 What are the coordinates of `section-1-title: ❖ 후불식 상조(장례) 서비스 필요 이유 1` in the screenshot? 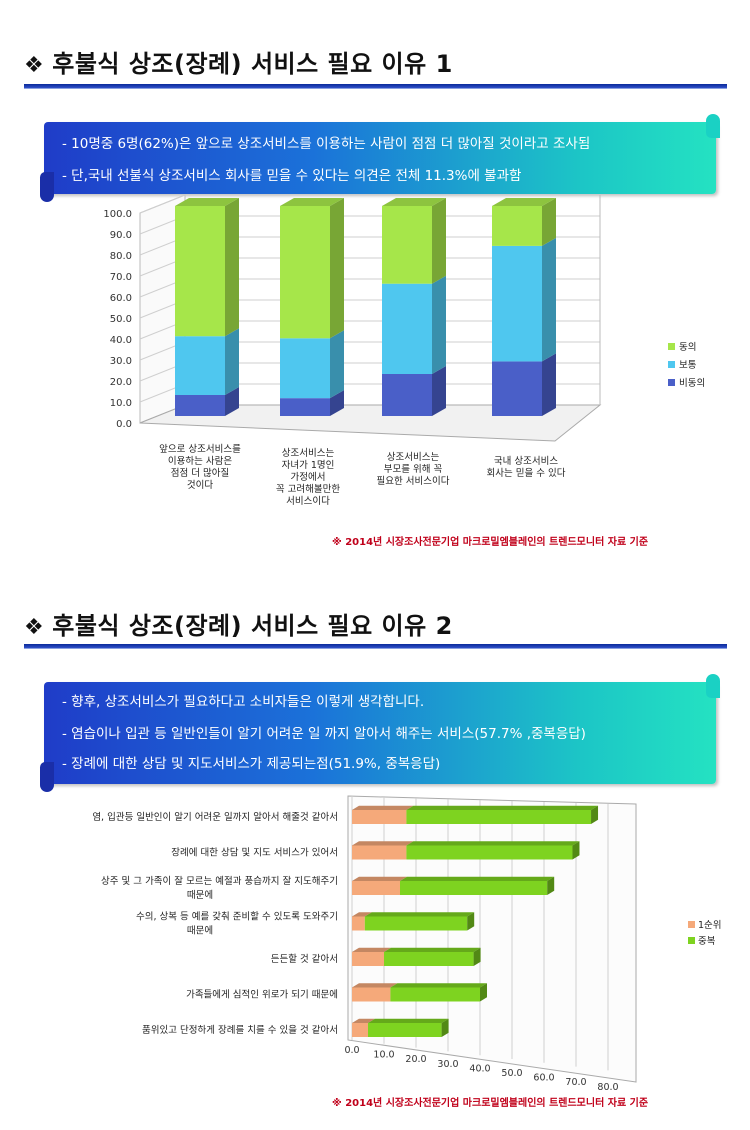 It's located at (238, 61).